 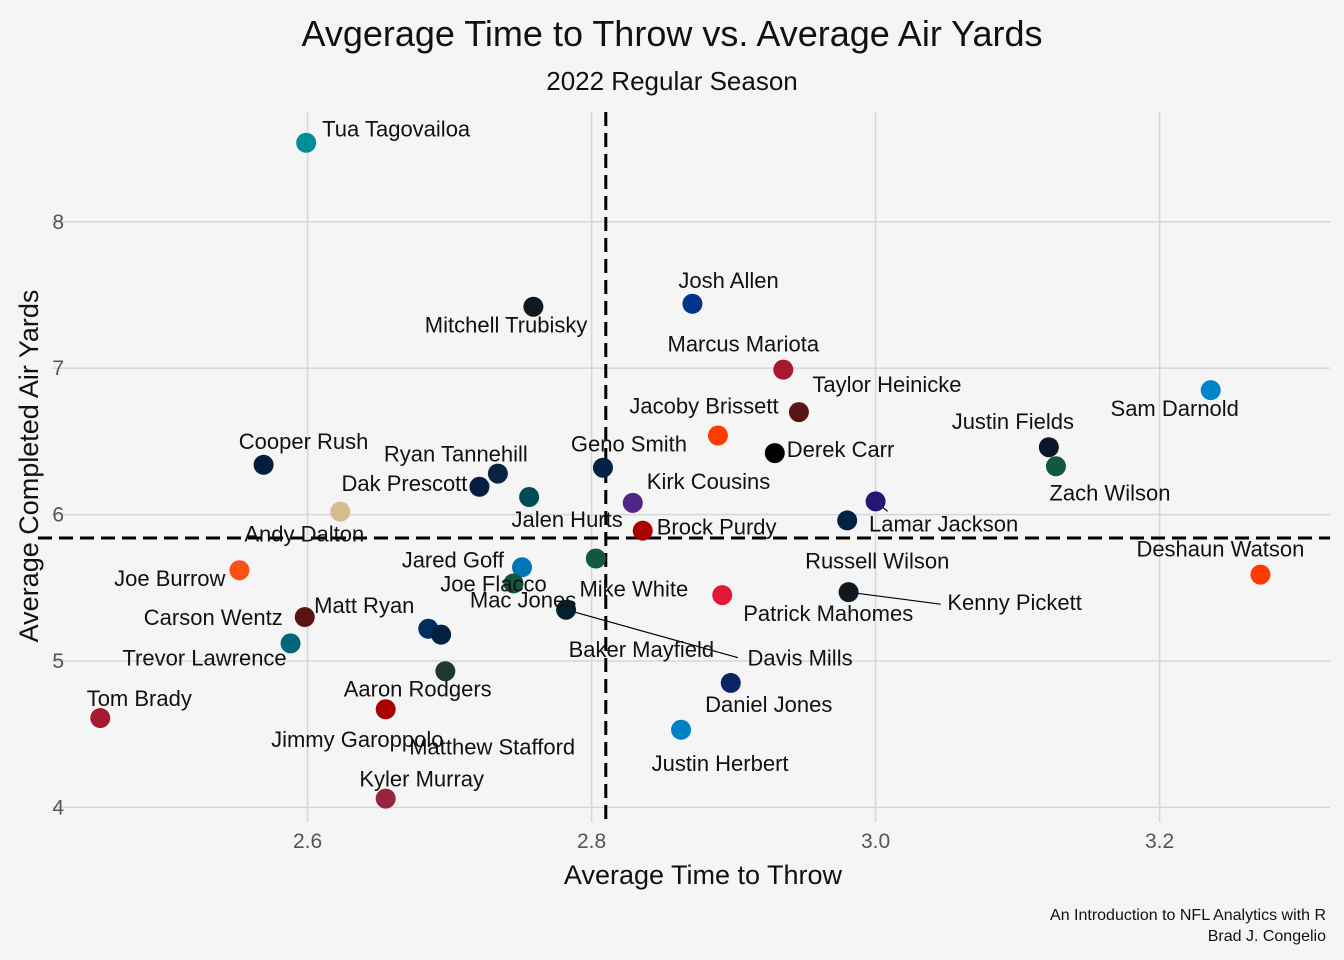 What do you see at coordinates (595, 558) in the screenshot?
I see `point-mike-white` at bounding box center [595, 558].